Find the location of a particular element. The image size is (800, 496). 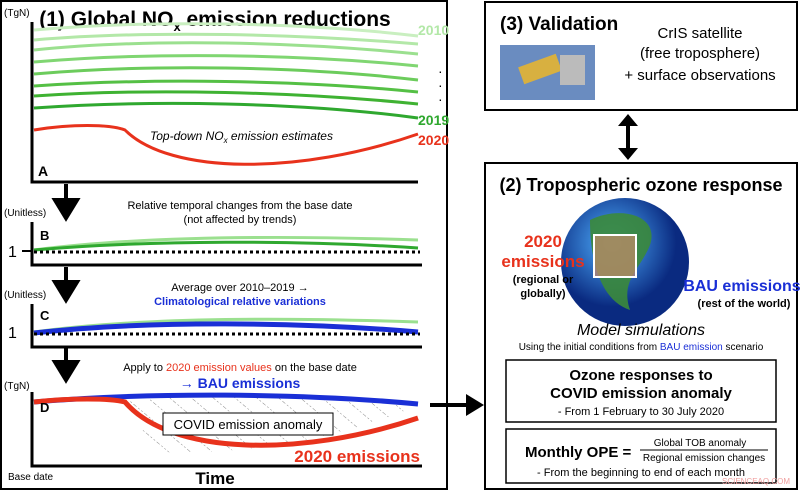

panel-3-frame is located at coordinates (641, 56).